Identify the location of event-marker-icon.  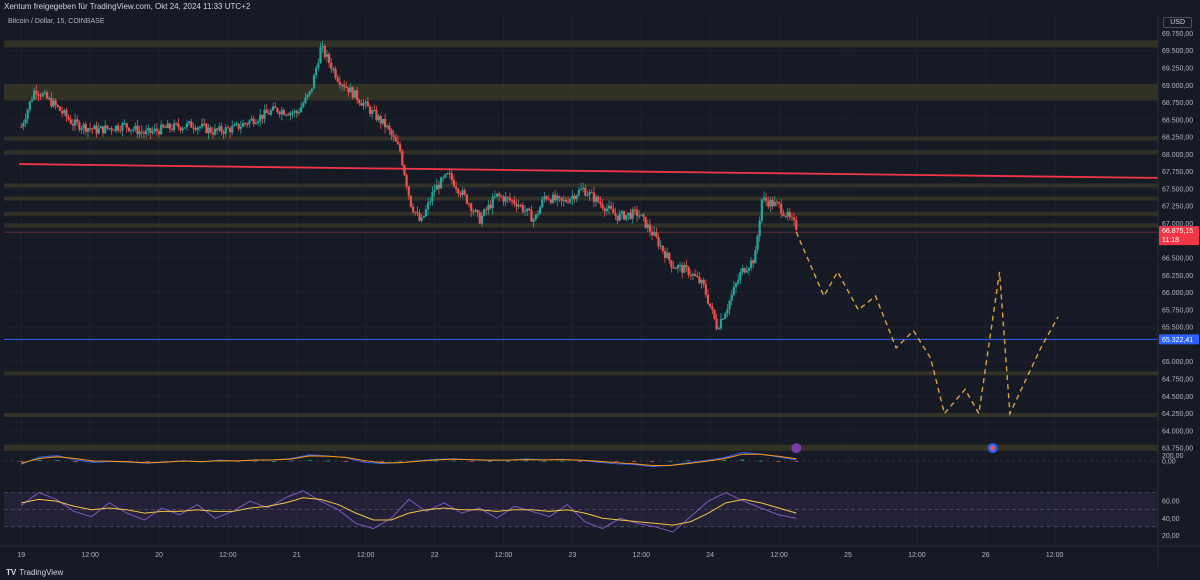
(796, 448).